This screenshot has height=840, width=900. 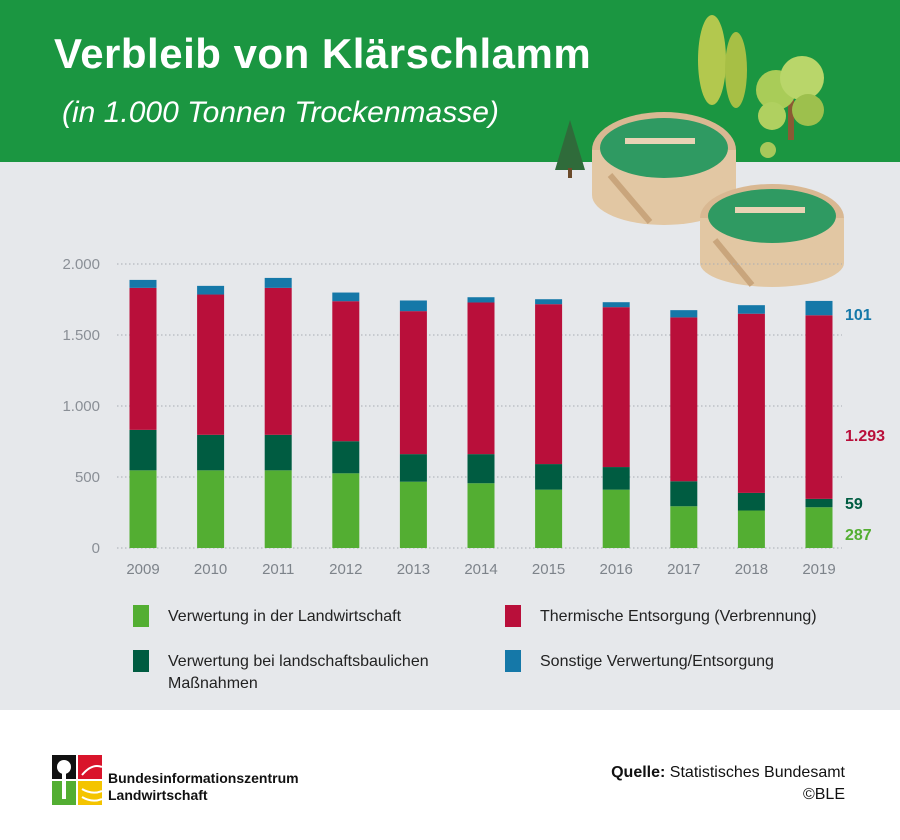 I want to click on source-label: Quelle:, so click(x=638, y=772).